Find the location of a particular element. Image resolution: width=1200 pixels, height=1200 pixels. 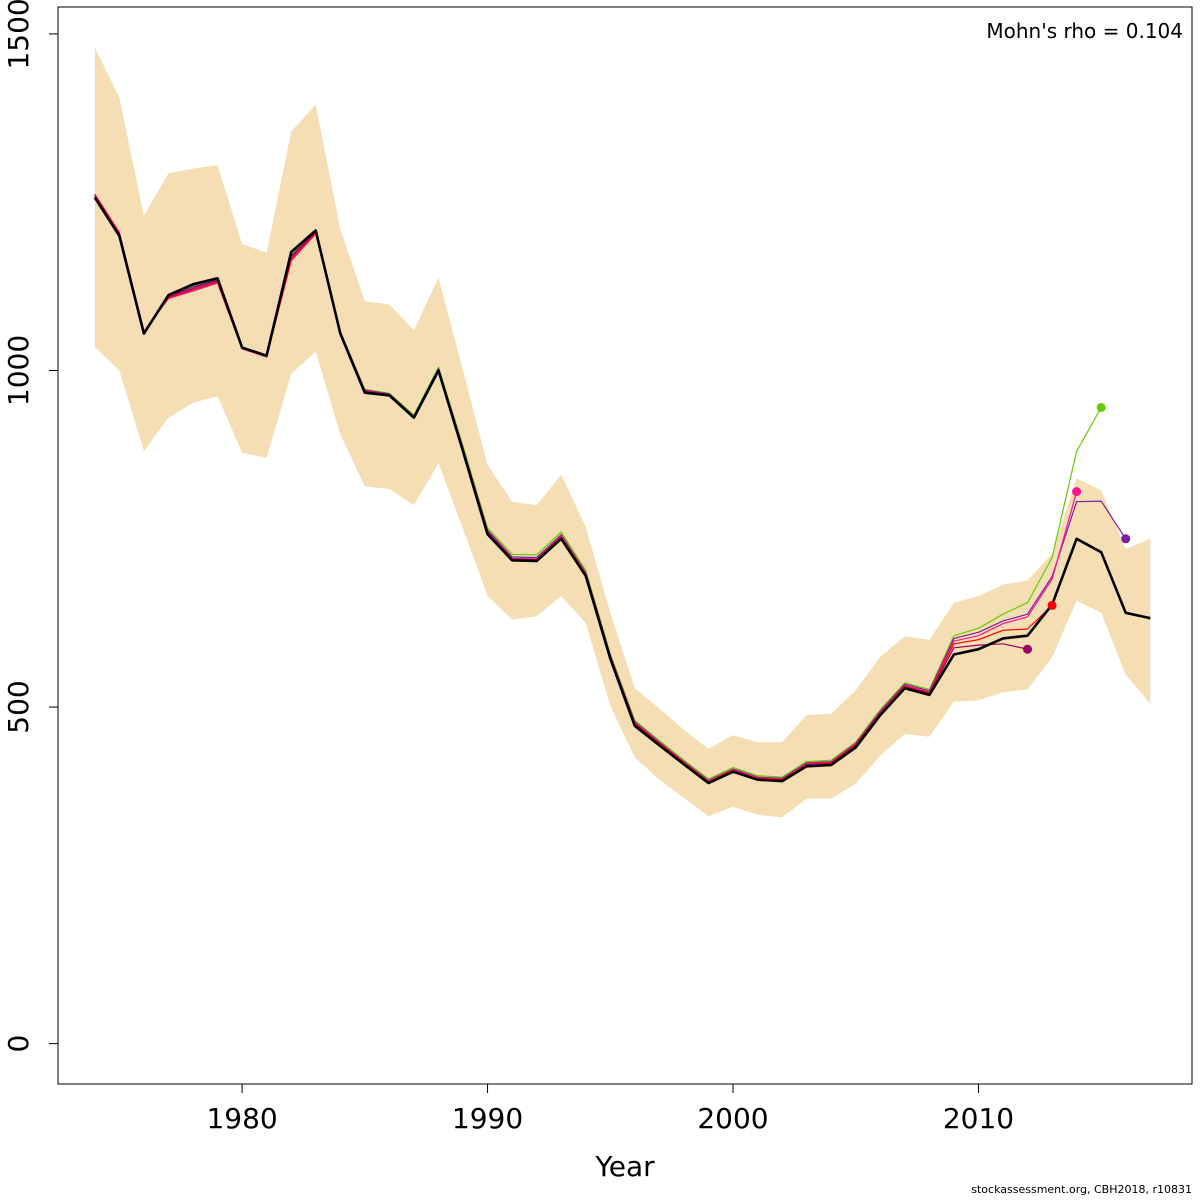

endpoint-point-peel3 is located at coordinates (1077, 492).